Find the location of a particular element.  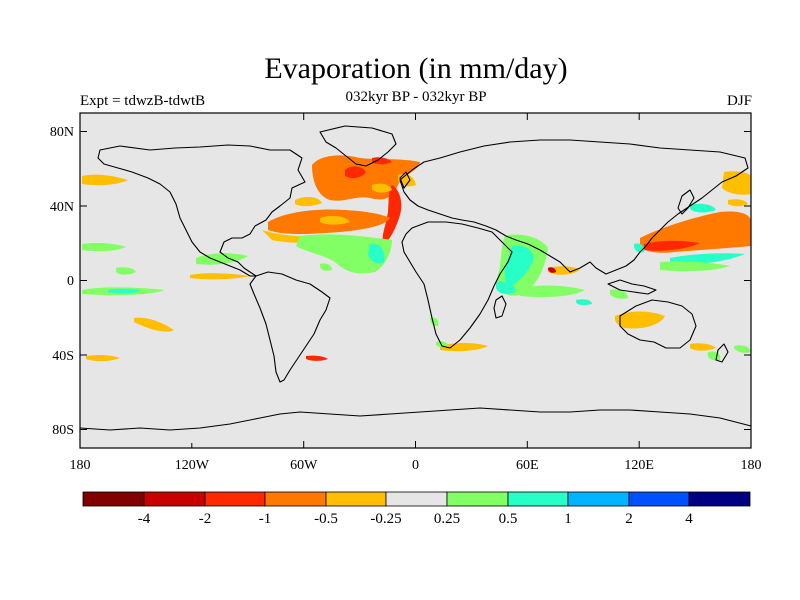

colorbar-label-1: -4 is located at coordinates (144, 519).